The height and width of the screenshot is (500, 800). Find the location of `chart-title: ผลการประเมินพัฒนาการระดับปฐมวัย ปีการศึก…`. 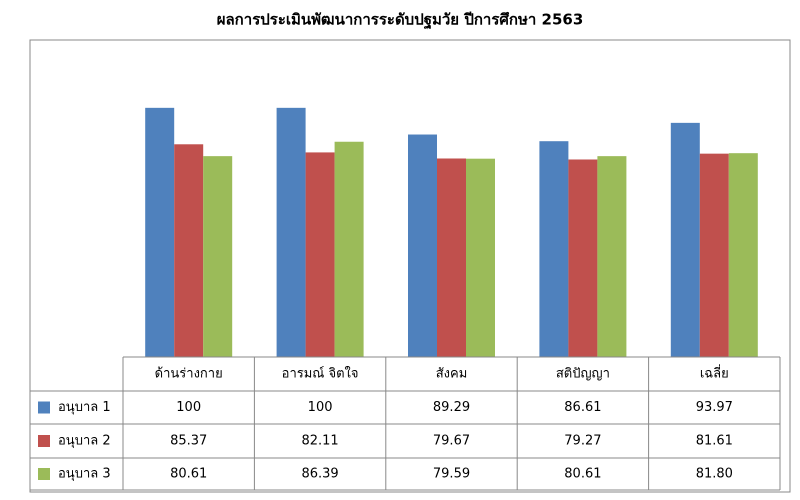

chart-title: ผลการประเมินพัฒนาการระดับปฐมวัย ปีการศึก… is located at coordinates (400, 20).